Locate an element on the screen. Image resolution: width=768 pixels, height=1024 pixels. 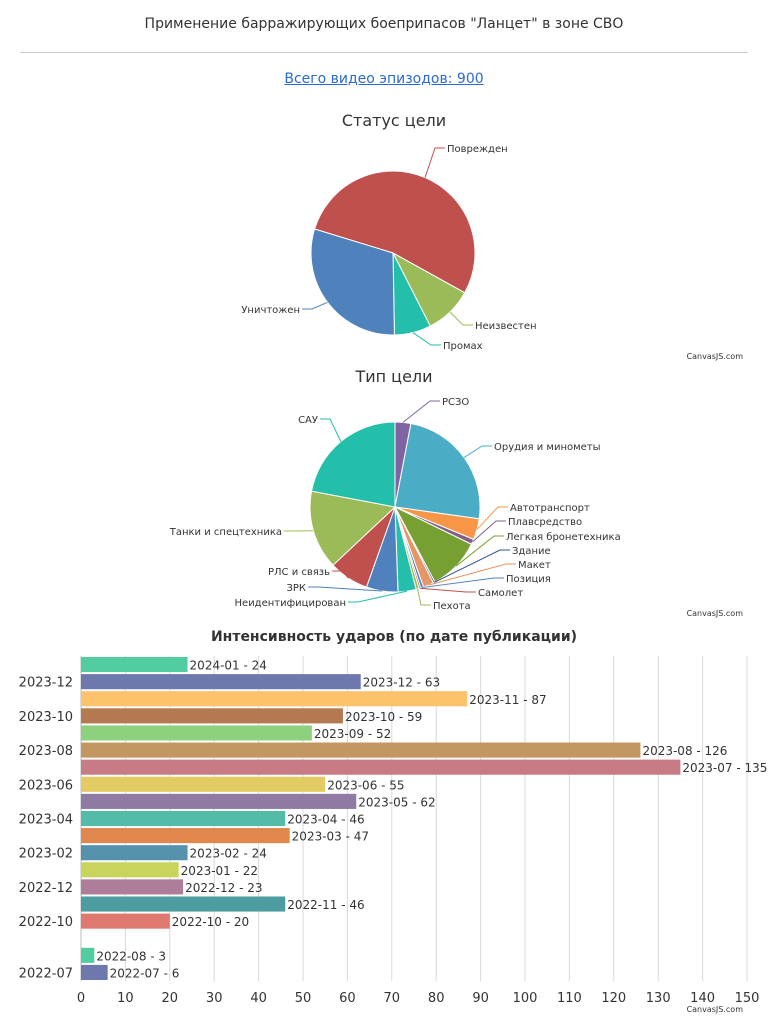
y-tick-label: 2023-08 is located at coordinates (46, 751).